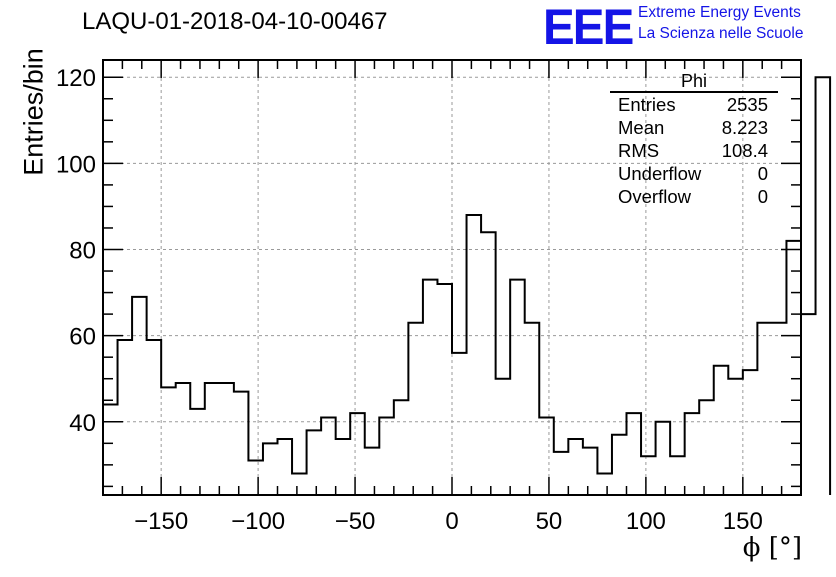 The width and height of the screenshot is (836, 577). What do you see at coordinates (355, 521) in the screenshot?
I see `x-tick-label: −50` at bounding box center [355, 521].